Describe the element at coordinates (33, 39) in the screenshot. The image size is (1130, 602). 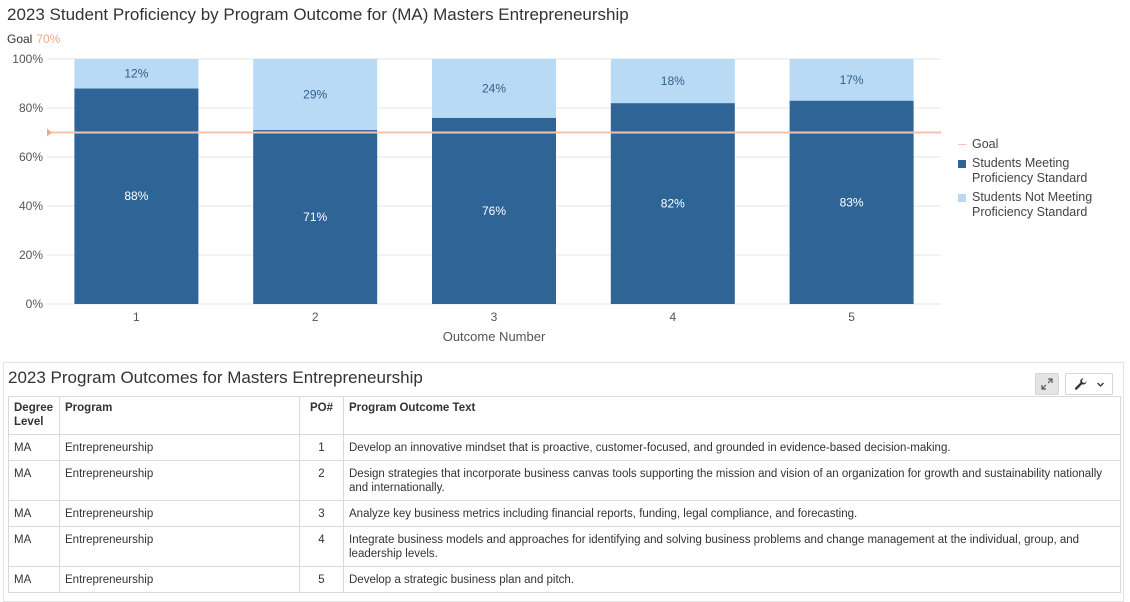
I see `goal-note: Goal 70%` at that location.